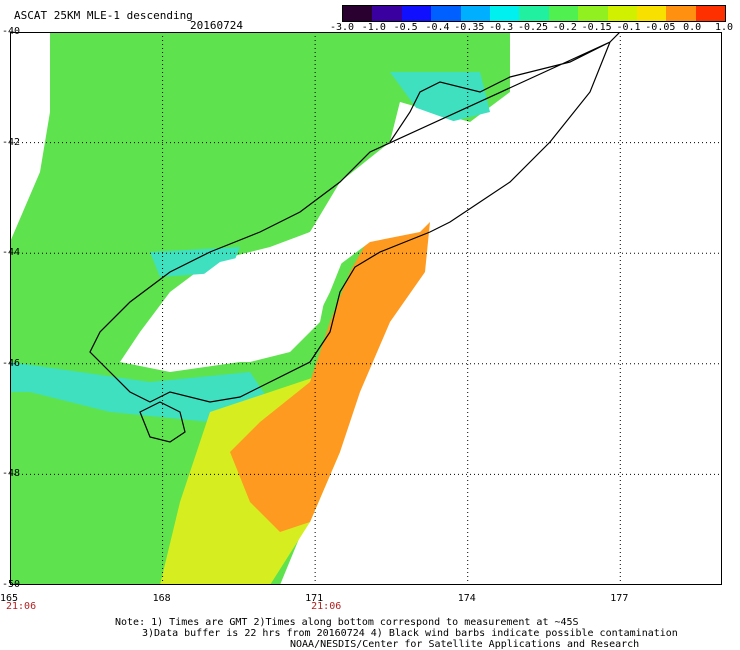 The height and width of the screenshot is (650, 740). I want to click on colorbar-label: -0.15, so click(596, 27).